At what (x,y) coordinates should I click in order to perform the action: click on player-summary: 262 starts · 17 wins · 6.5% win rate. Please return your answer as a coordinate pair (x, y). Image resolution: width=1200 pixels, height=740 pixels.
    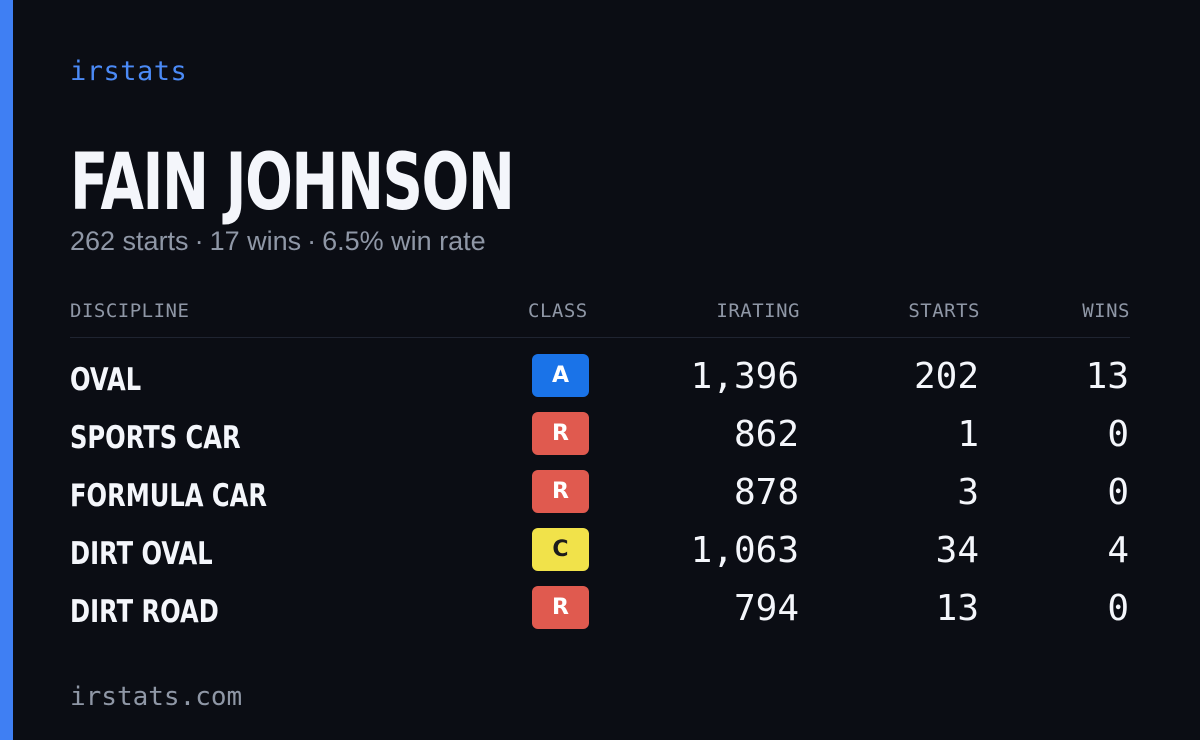
    Looking at the image, I should click on (278, 241).